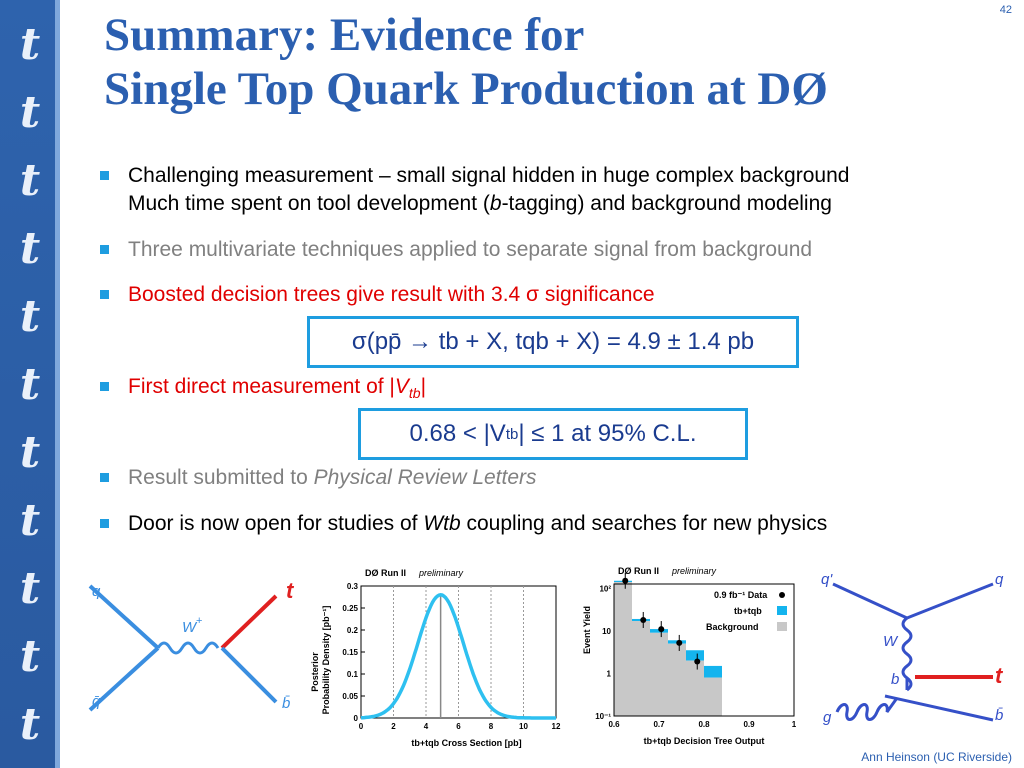  Describe the element at coordinates (199, 621) in the screenshot. I see `w-charge-label: +` at that location.